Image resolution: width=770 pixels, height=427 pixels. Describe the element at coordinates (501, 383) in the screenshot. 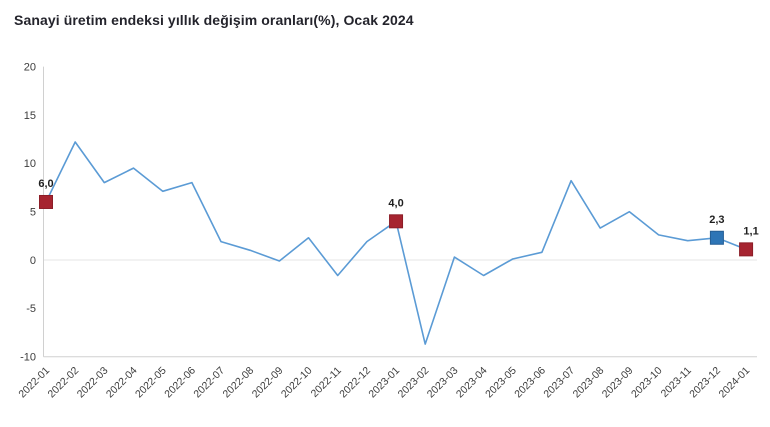

I see `x-tick-label: 2023-05` at that location.